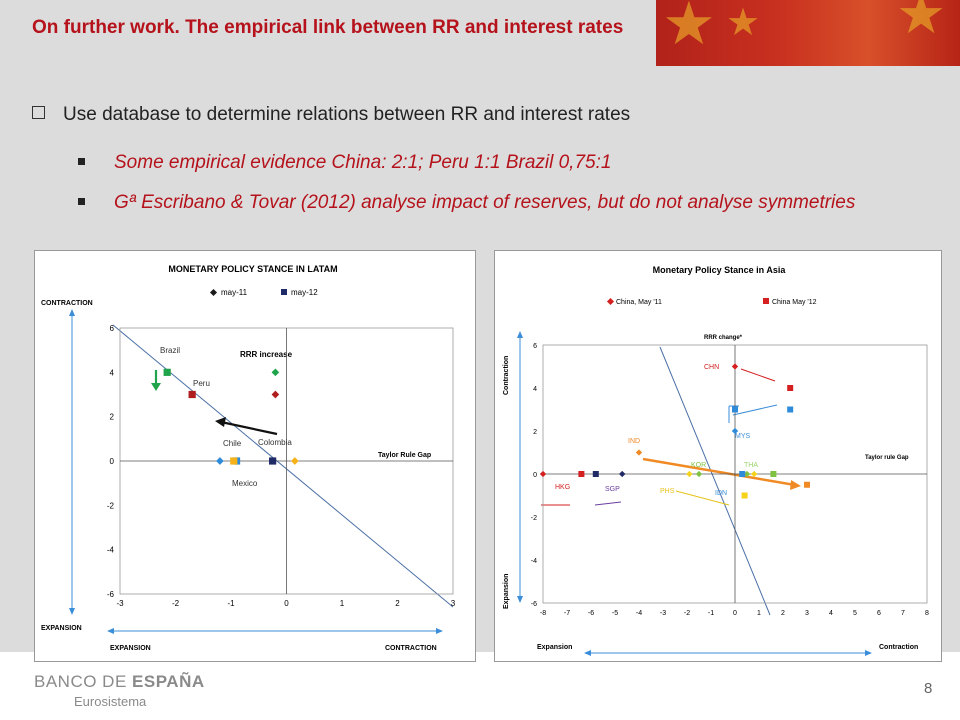 This screenshot has width=960, height=720. Describe the element at coordinates (615, 613) in the screenshot. I see `x-tick-label: -5` at that location.